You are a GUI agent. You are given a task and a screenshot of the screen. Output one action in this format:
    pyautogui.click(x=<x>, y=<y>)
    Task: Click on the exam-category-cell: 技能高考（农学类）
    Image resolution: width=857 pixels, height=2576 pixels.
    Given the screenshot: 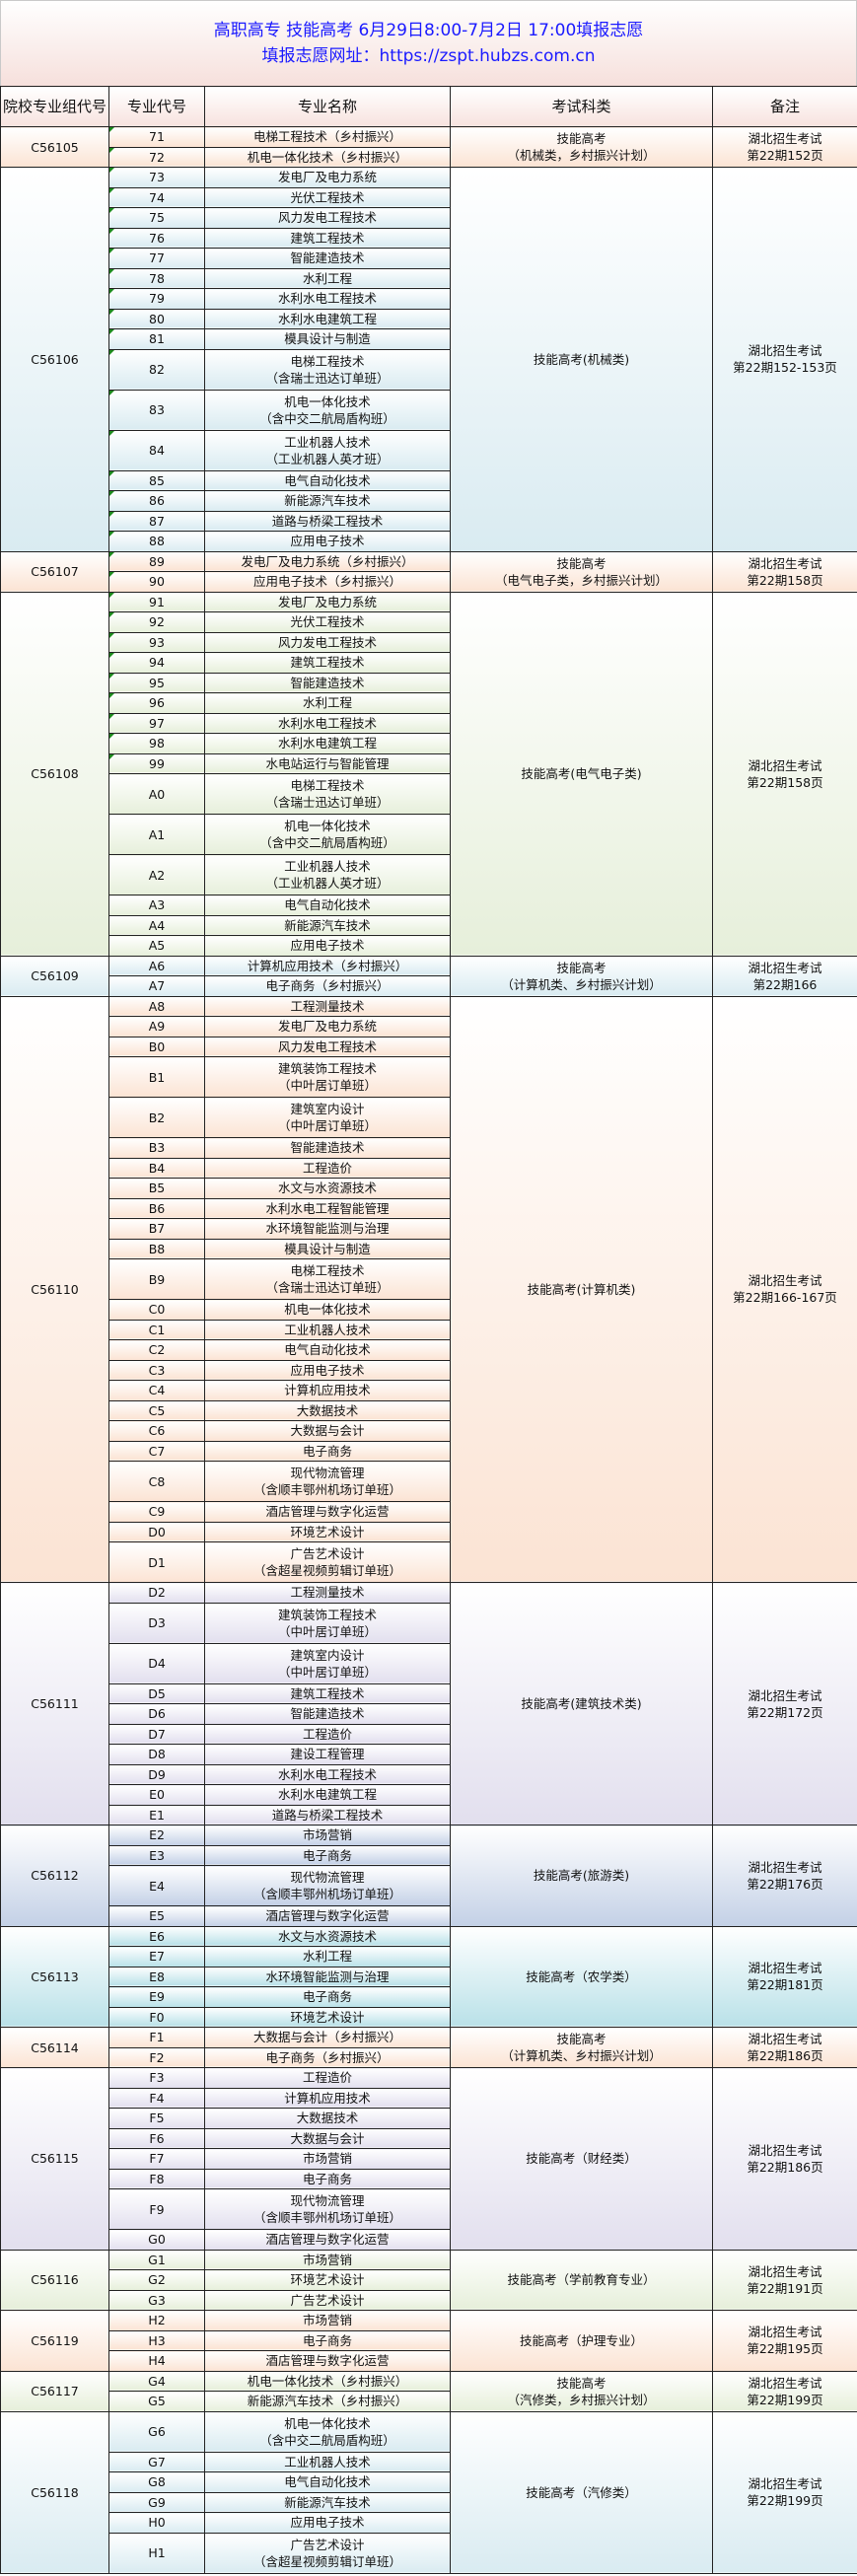 What is the action you would take?
    pyautogui.click(x=581, y=1976)
    